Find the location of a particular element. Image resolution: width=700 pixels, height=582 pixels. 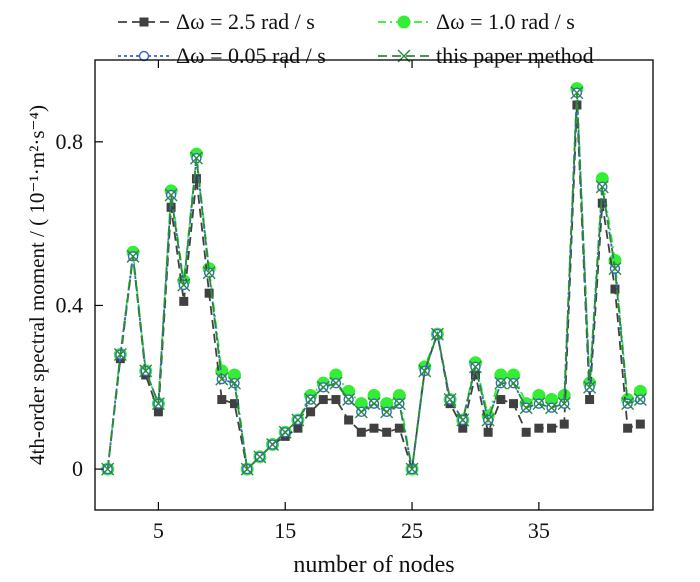

legend-label-0: Δω = 2.5 rad / s is located at coordinates (245, 21).